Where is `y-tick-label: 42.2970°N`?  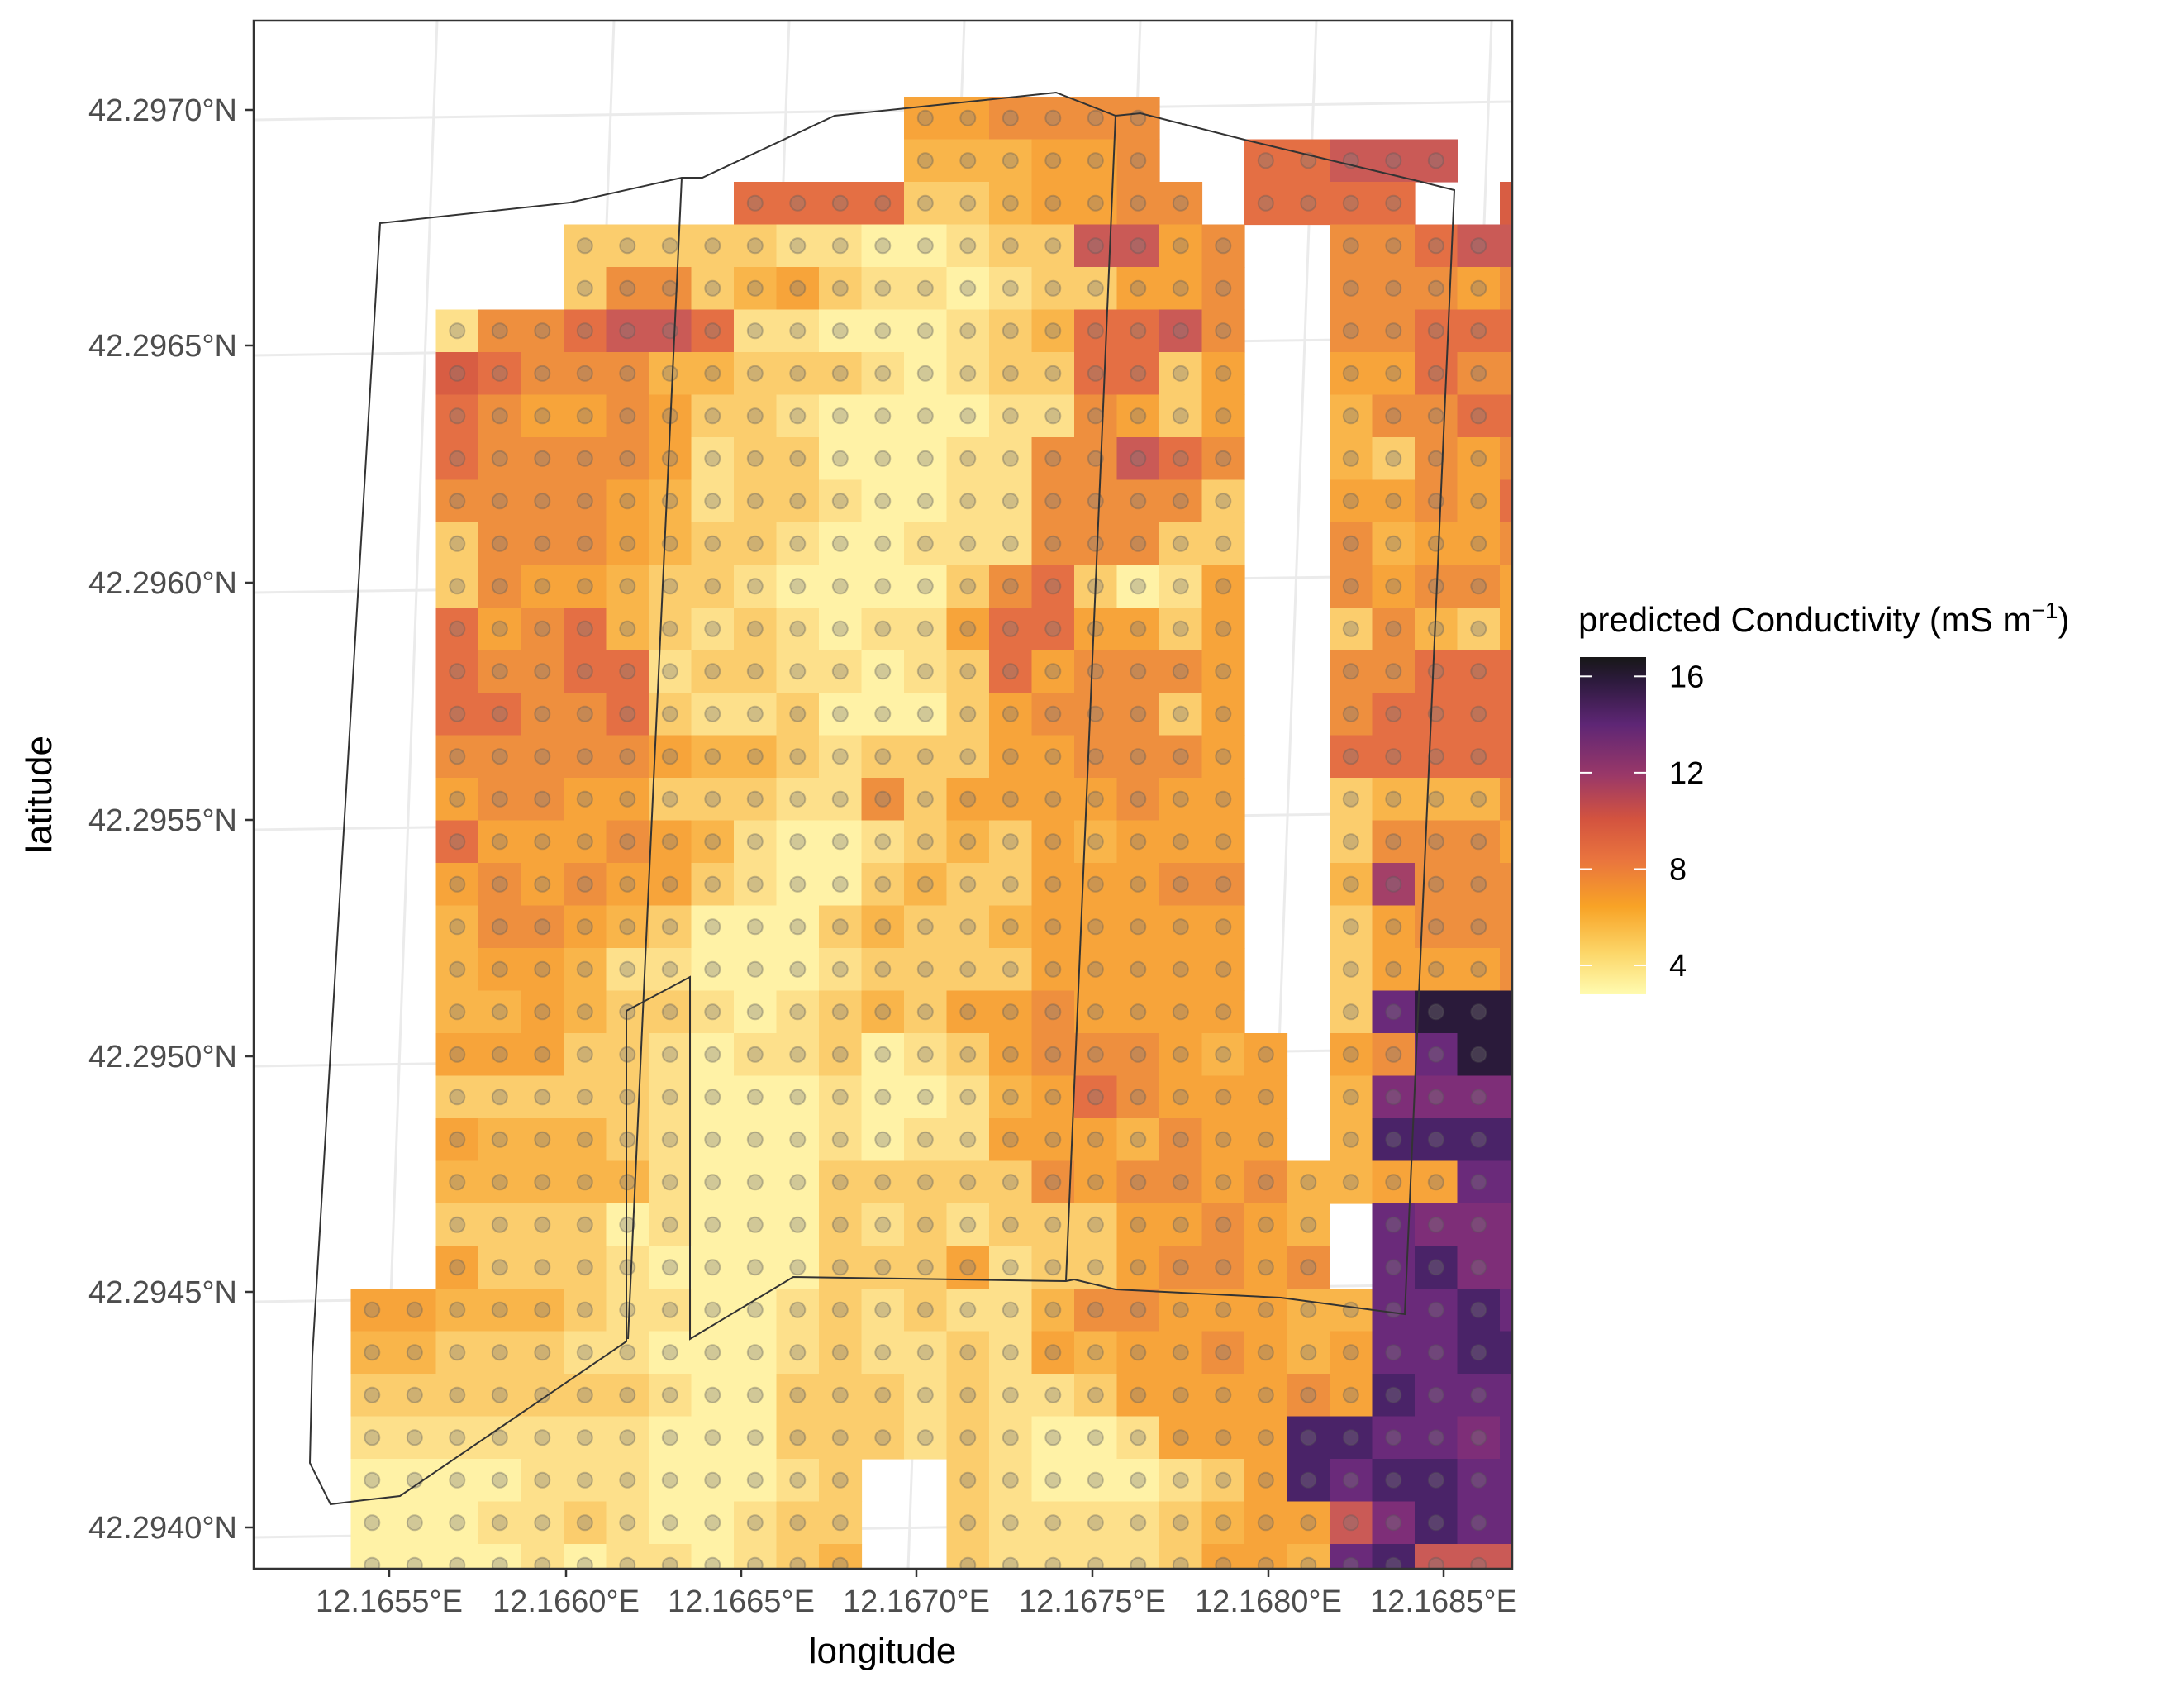
y-tick-label: 42.2970°N is located at coordinates (162, 110).